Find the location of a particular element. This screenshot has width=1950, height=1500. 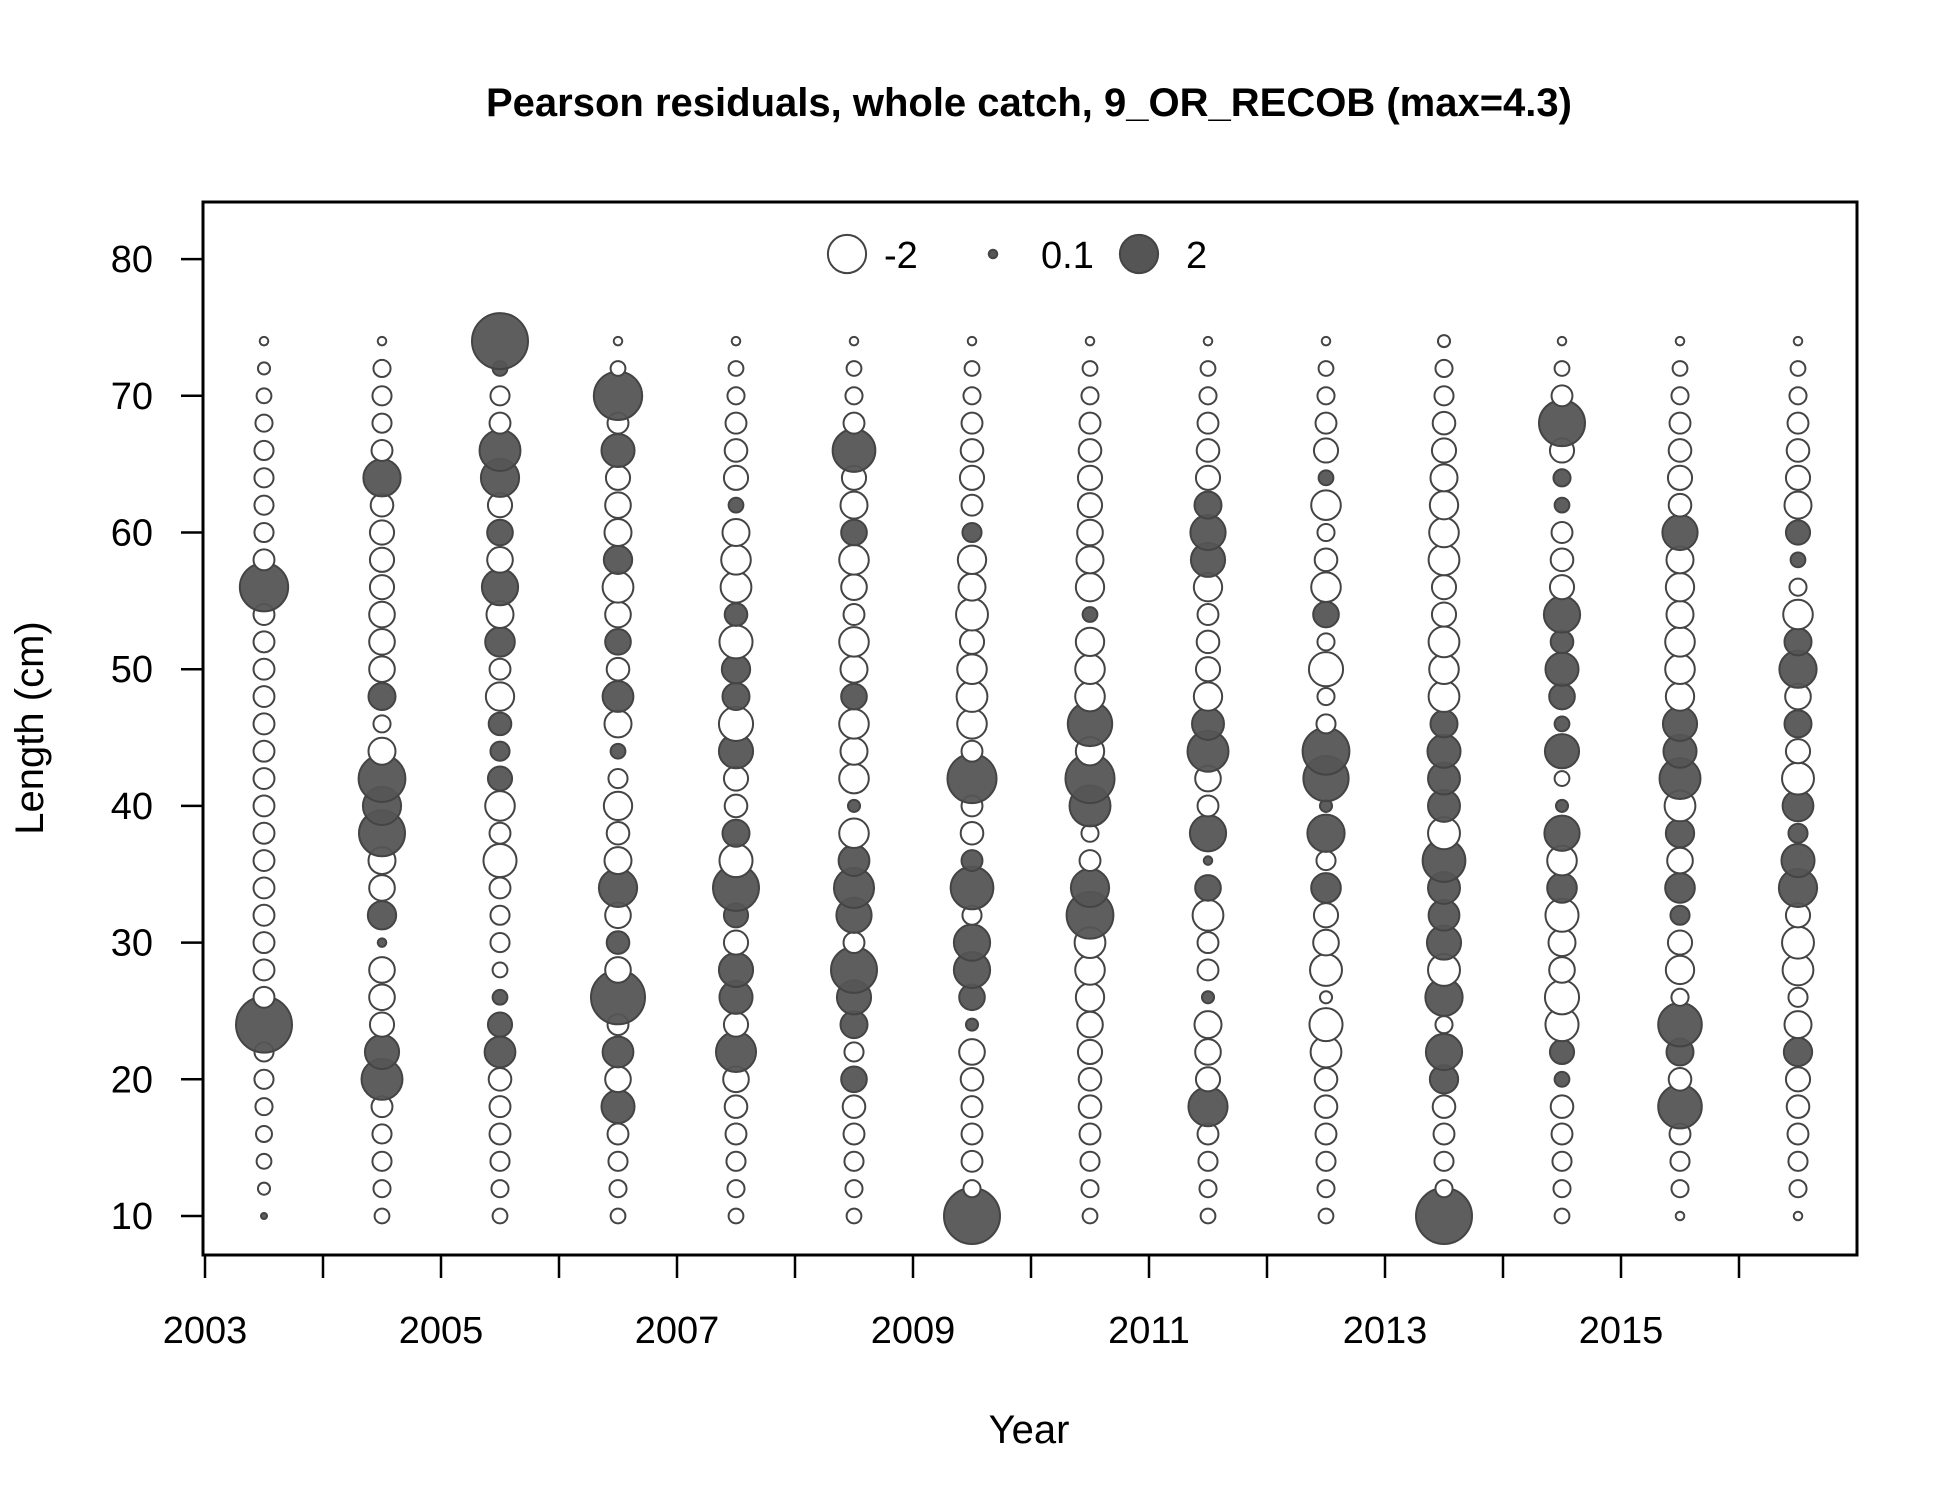

x-tick-label: 2009 is located at coordinates (913, 1331).